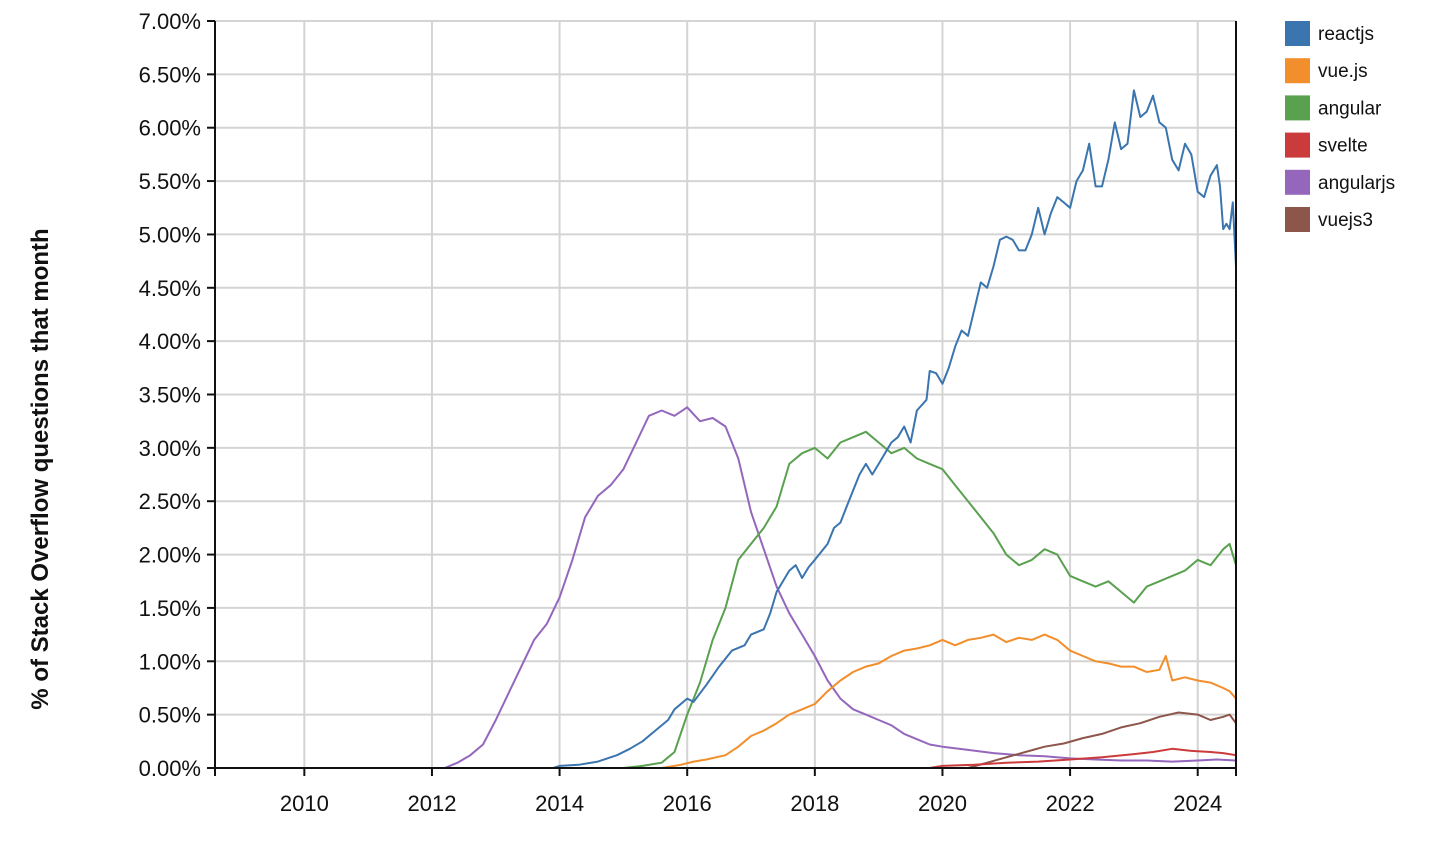 The image size is (1432, 843). I want to click on y-tick-label: 0.00%, so click(170, 768).